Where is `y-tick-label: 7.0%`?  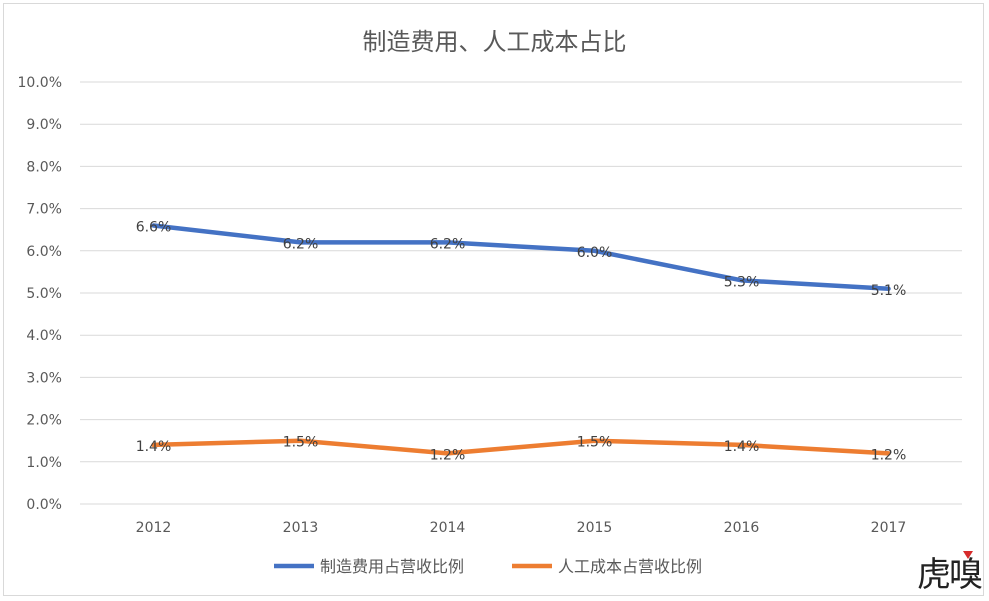
y-tick-label: 7.0% is located at coordinates (44, 210).